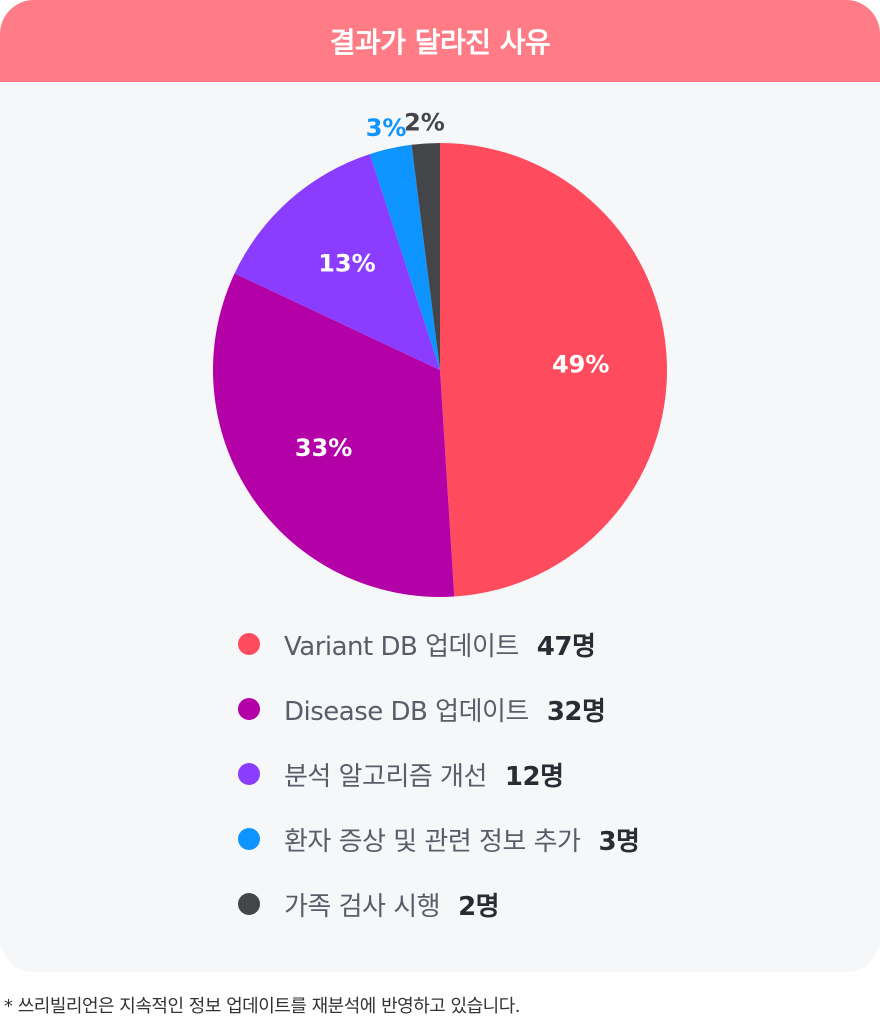 Image resolution: width=880 pixels, height=1024 pixels. I want to click on legend-label: 가족 검사 시행, so click(362, 906).